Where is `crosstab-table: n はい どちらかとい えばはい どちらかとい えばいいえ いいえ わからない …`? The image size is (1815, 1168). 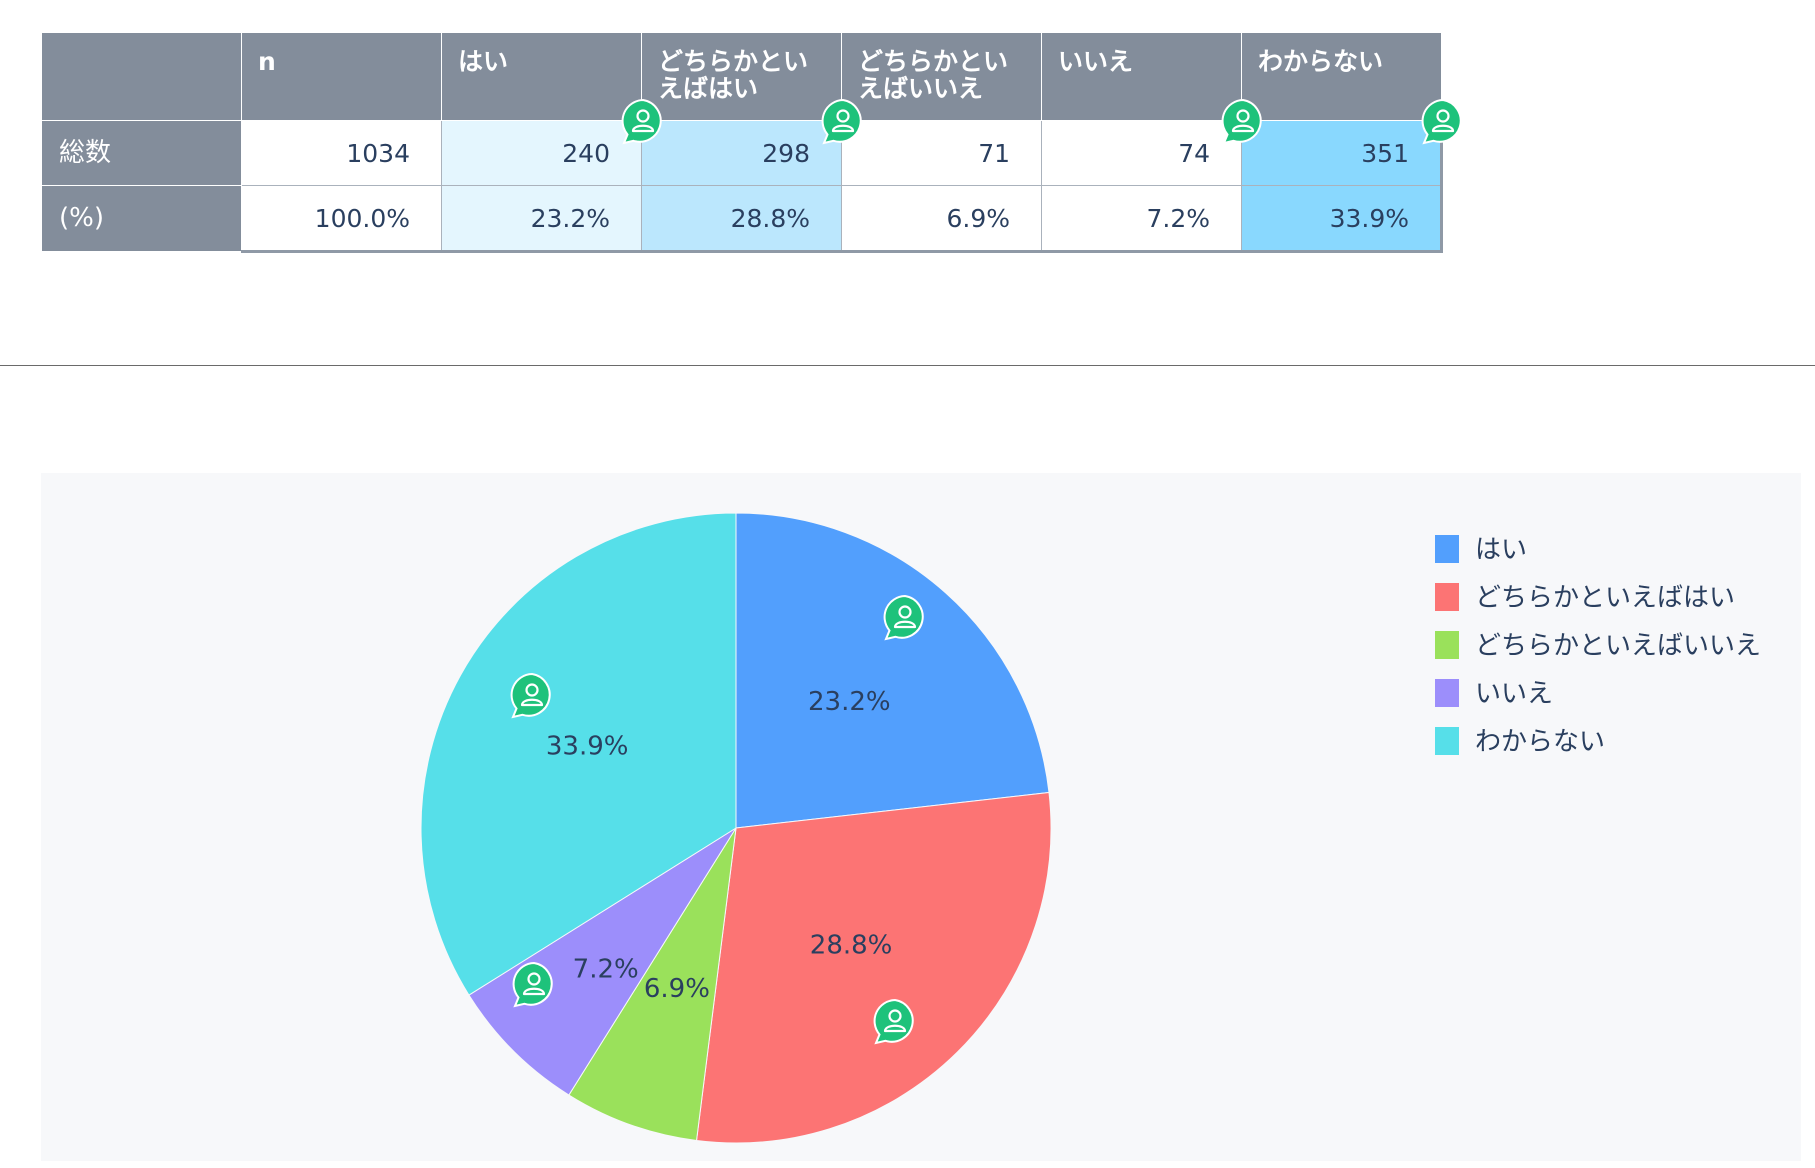
crosstab-table: n はい どちらかとい えばはい どちらかとい えばいいえ いいえ わからない … is located at coordinates (742, 143).